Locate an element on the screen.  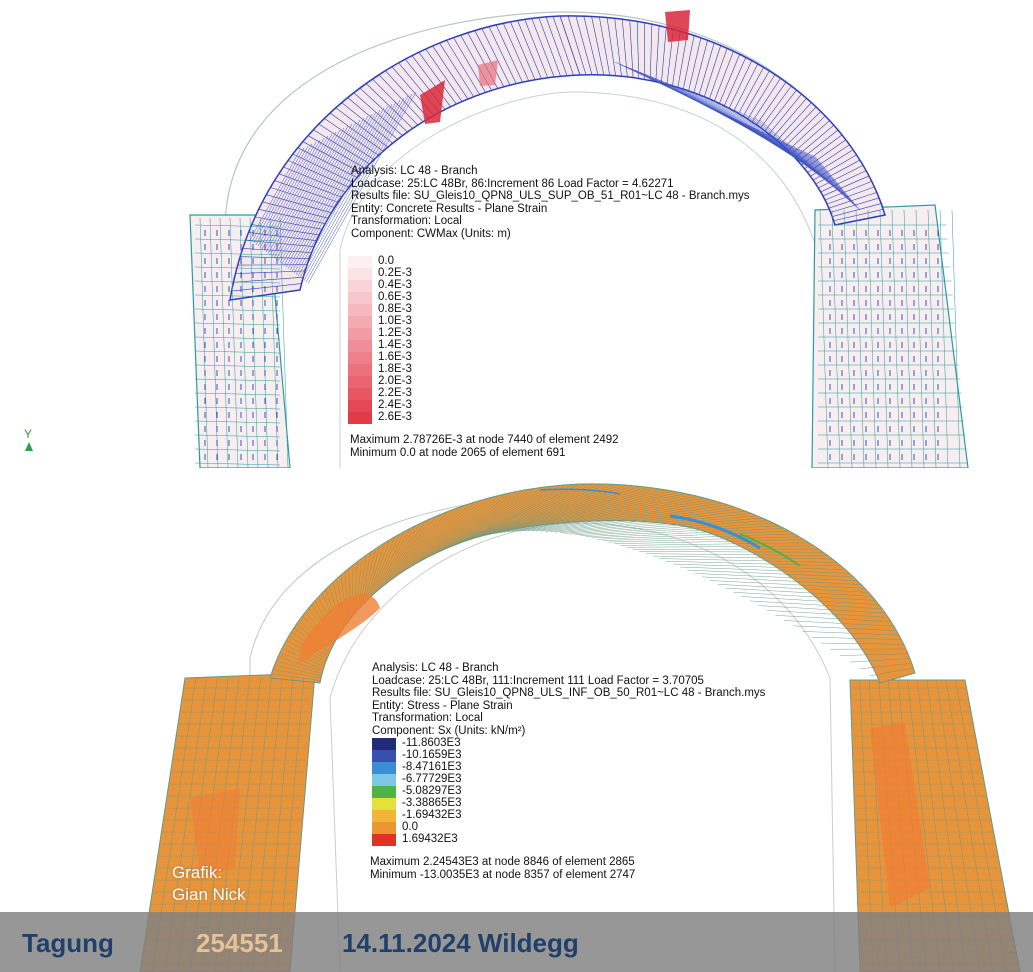
top-minimum-text: Minimum 0.0 at node 2065 of element 691 is located at coordinates (458, 452).